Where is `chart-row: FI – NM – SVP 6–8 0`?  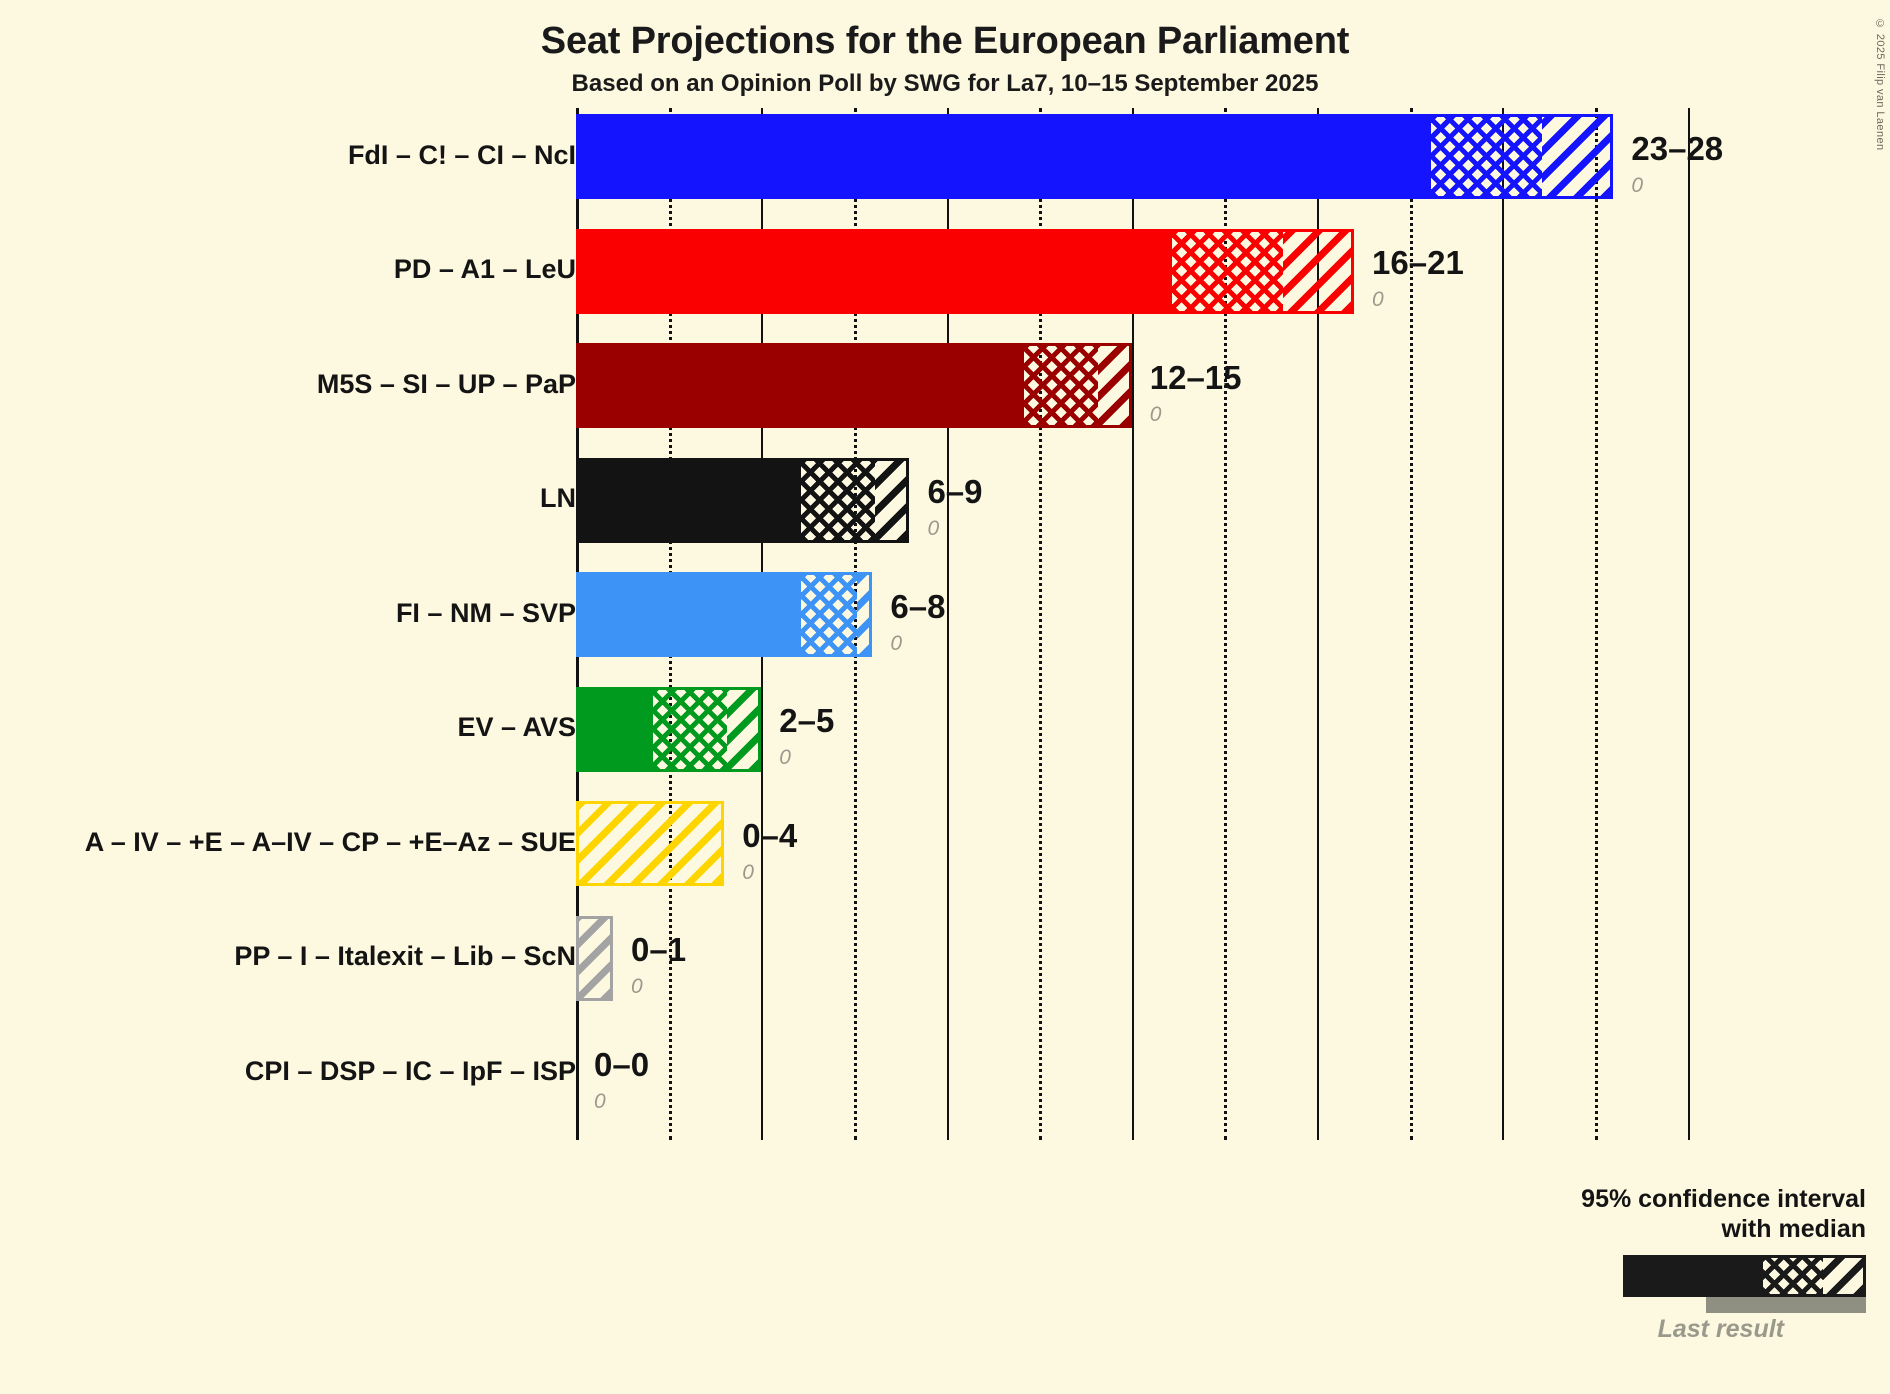
chart-row: FI – NM – SVP 6–8 0 is located at coordinates (945, 614).